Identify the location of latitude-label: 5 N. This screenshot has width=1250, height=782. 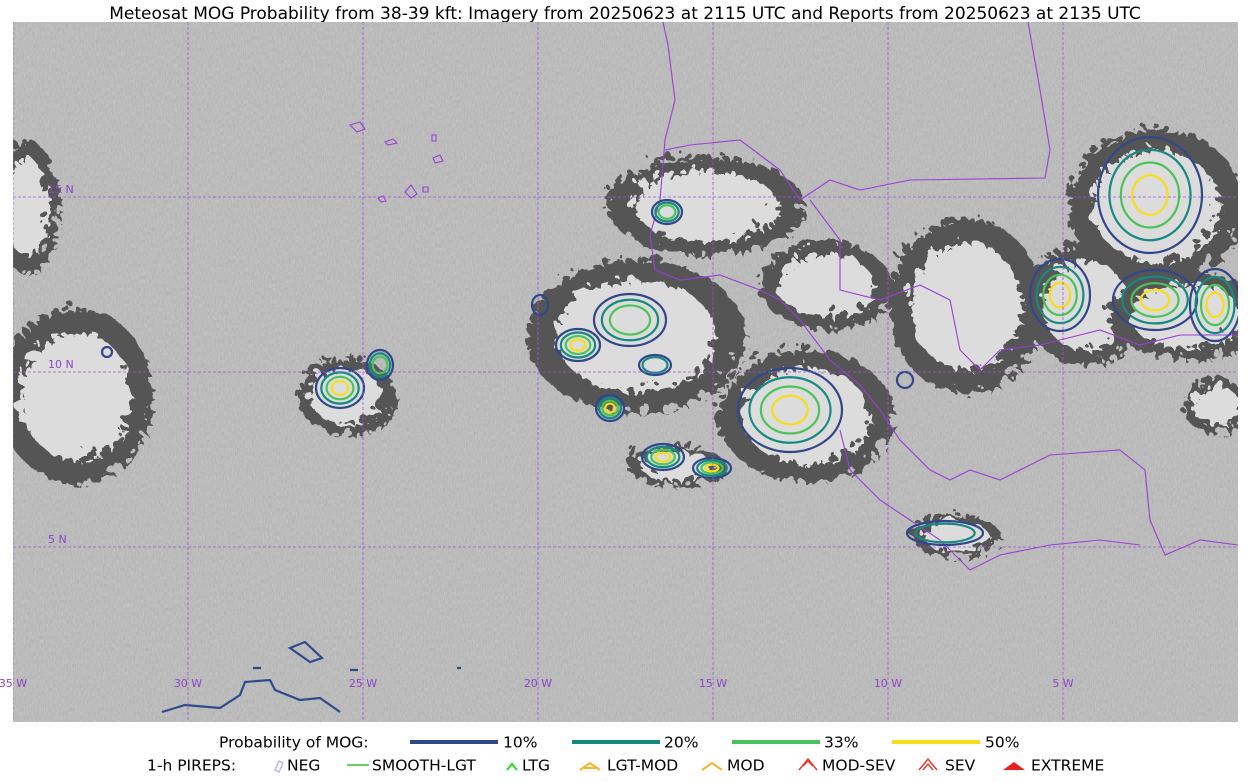
(57, 539).